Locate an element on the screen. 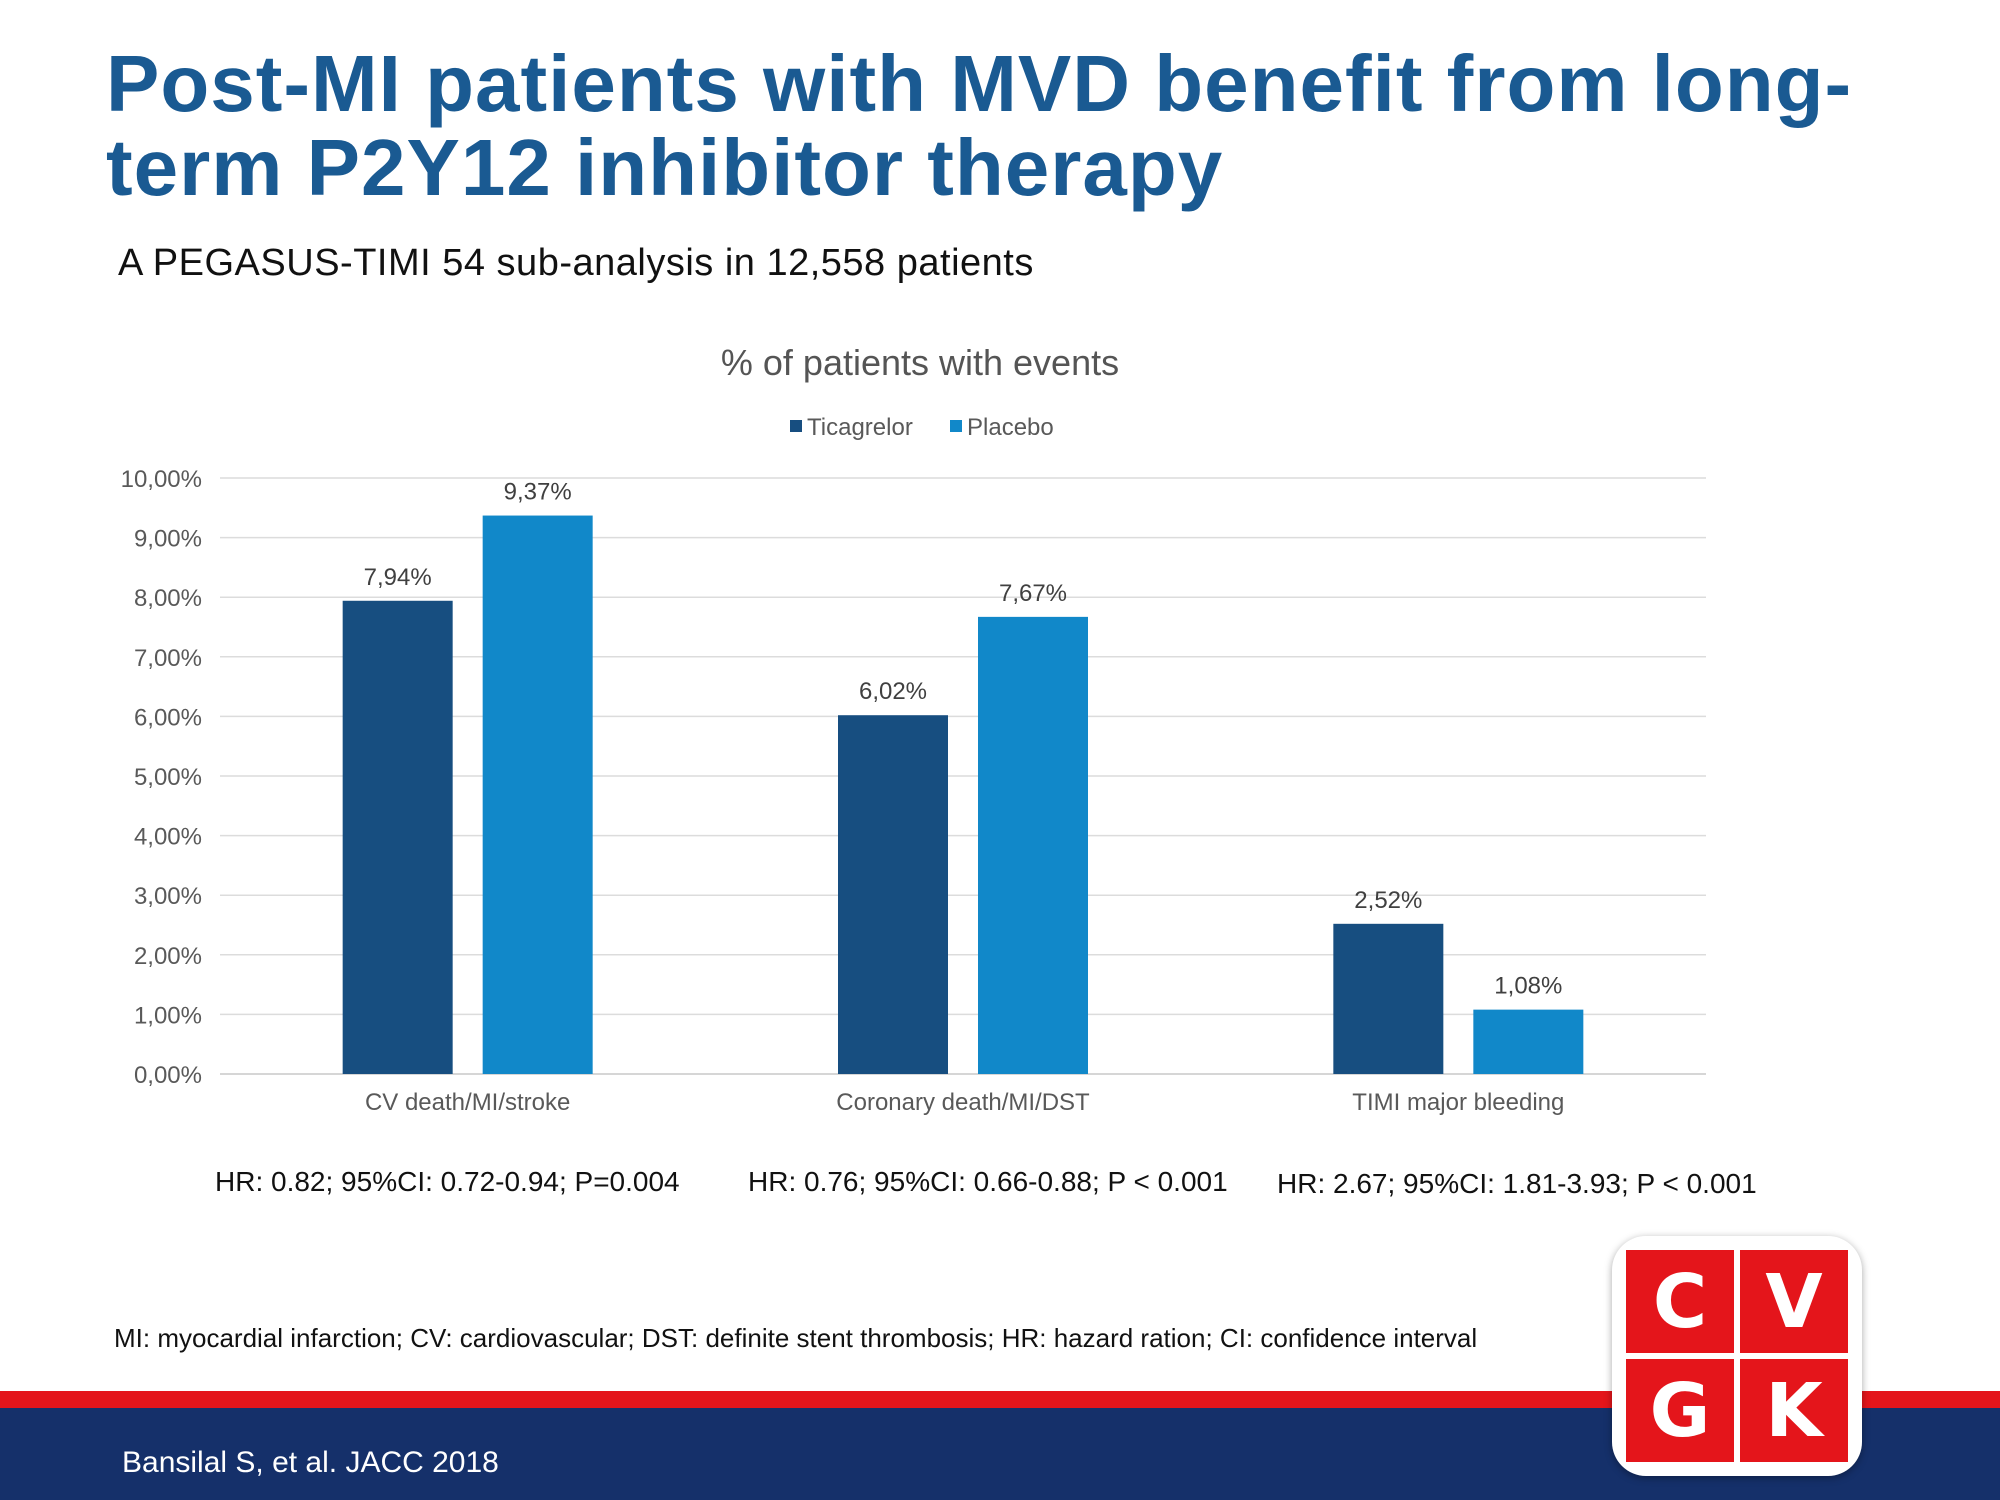 The height and width of the screenshot is (1500, 2000). chart-legend: Ticagrelor Placebo is located at coordinates (922, 427).